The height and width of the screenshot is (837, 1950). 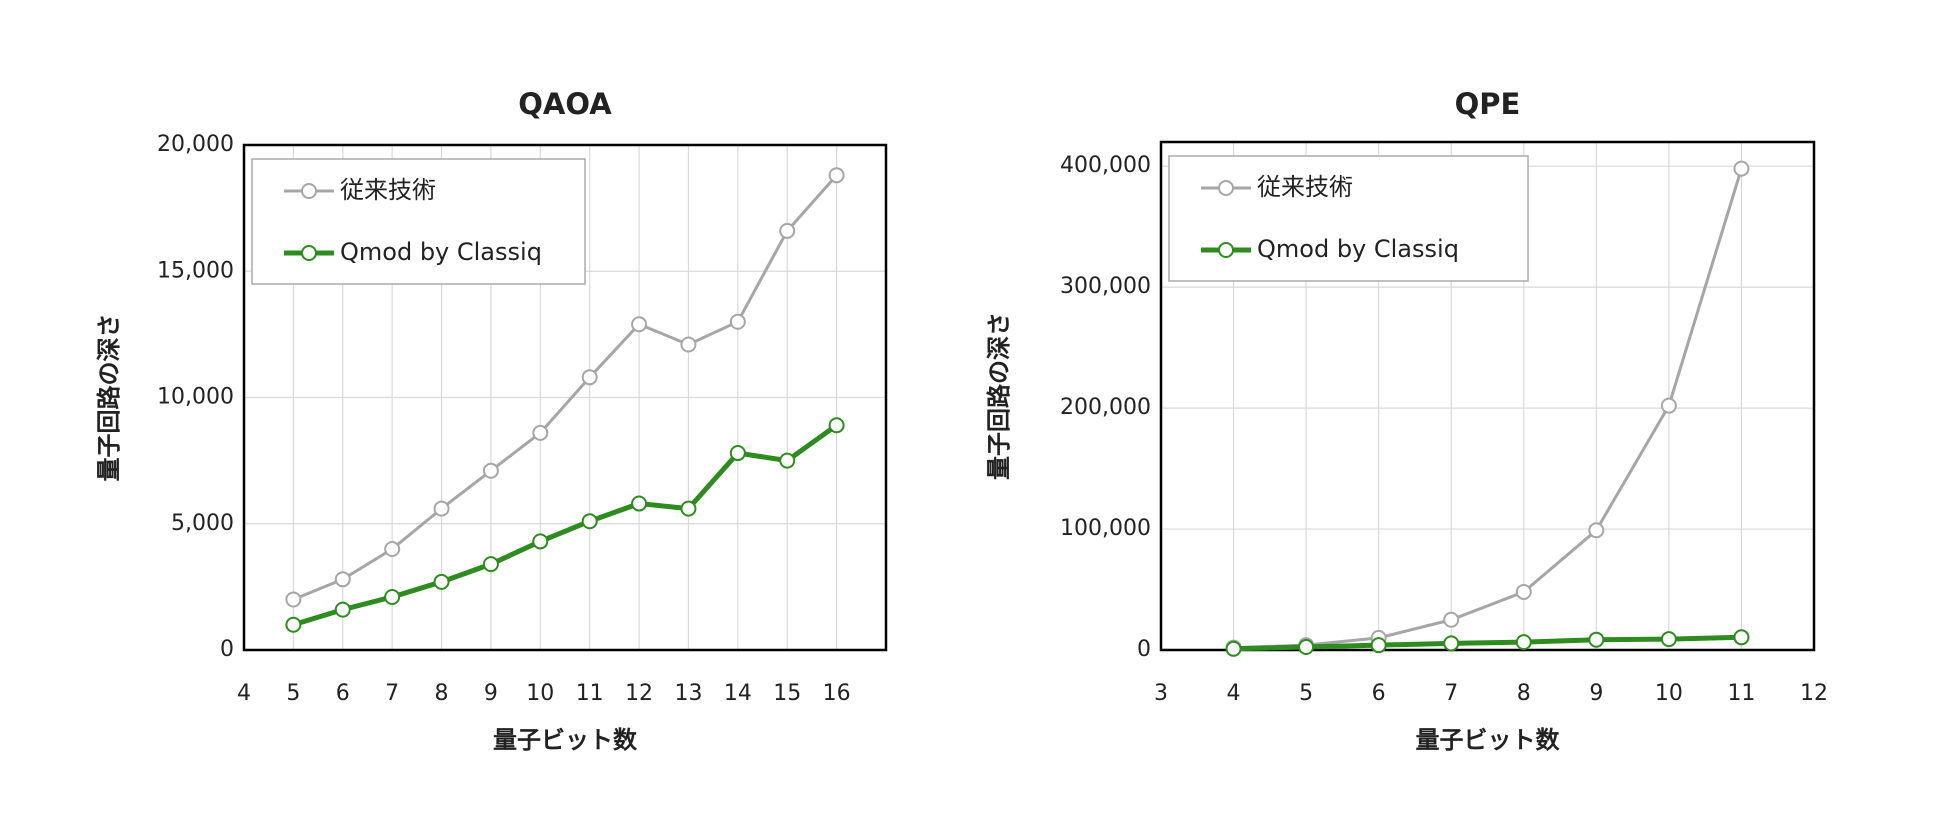 What do you see at coordinates (1105, 407) in the screenshot?
I see `y-tick-label: 200,000` at bounding box center [1105, 407].